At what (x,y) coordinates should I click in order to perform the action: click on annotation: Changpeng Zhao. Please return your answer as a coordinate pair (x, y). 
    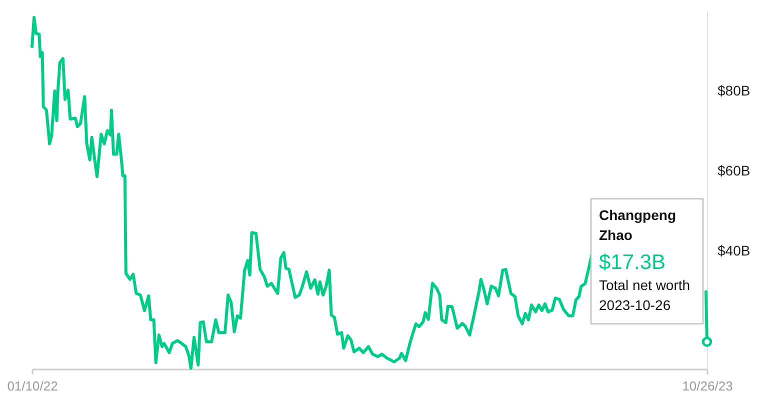
    Looking at the image, I should click on (637, 224).